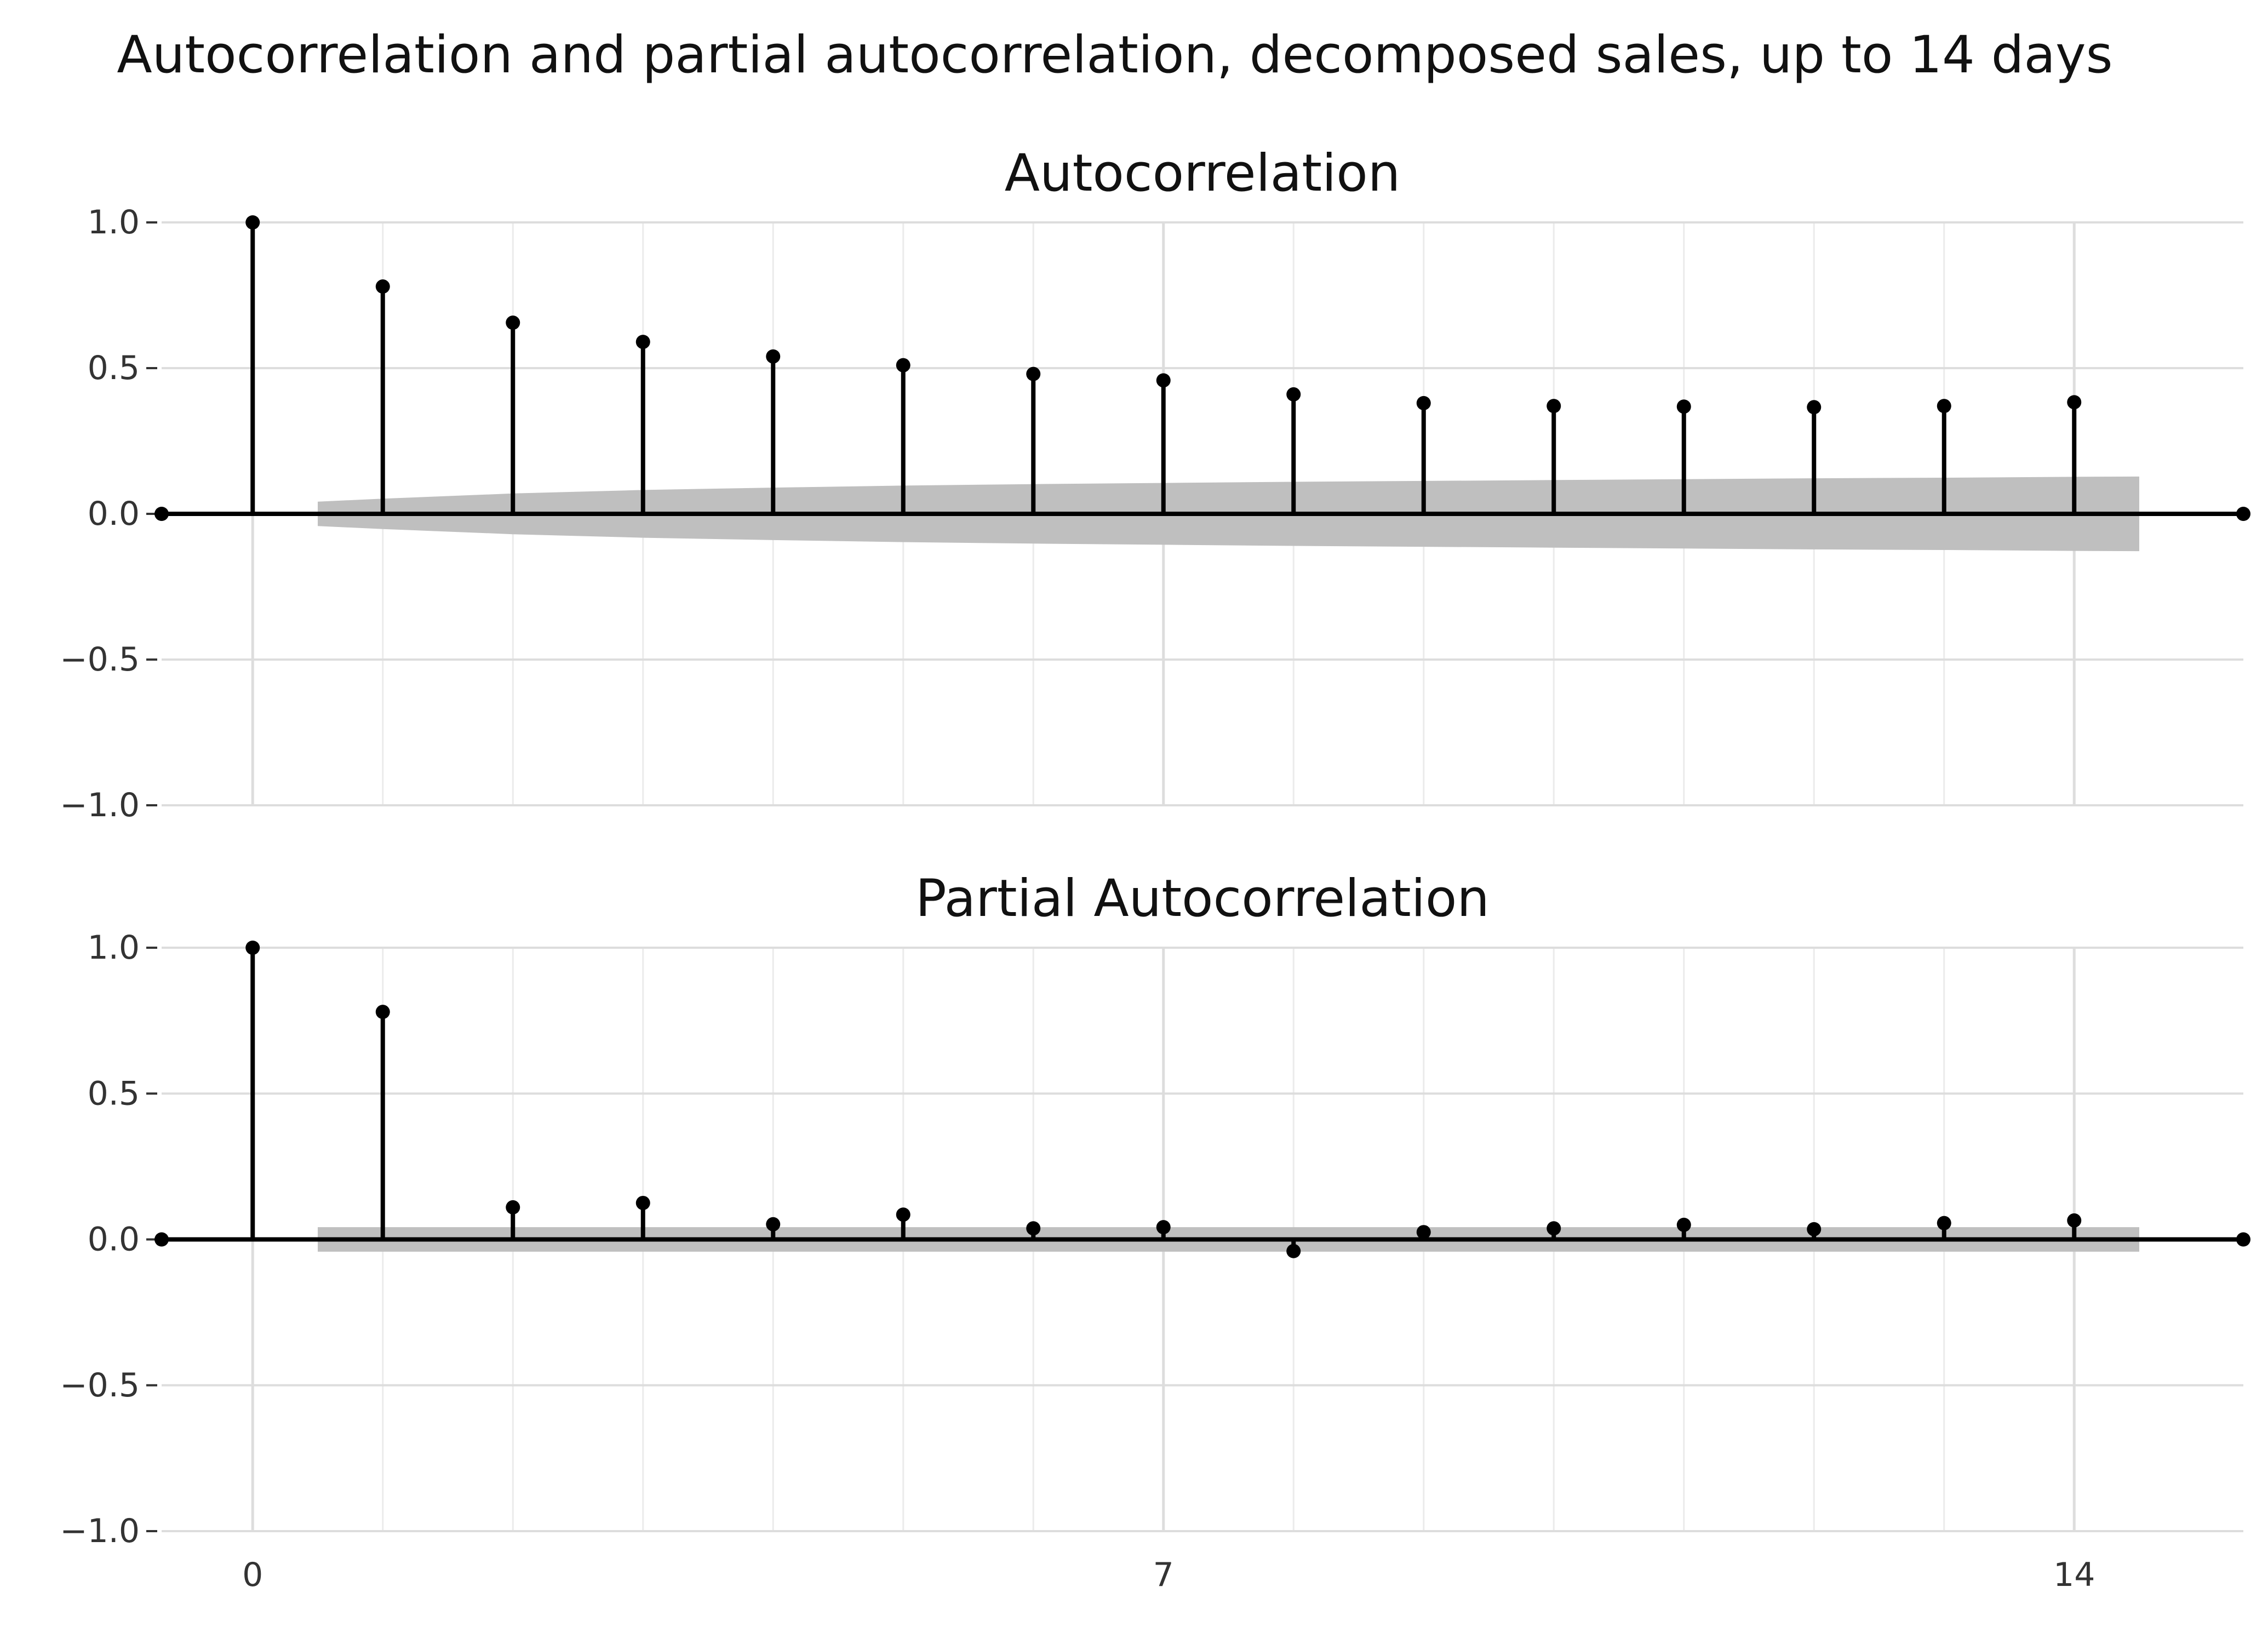 The image size is (2268, 1627). Describe the element at coordinates (1202, 899) in the screenshot. I see `panel-title-partial-autocorrelation: Partial Autocorrelation` at that location.